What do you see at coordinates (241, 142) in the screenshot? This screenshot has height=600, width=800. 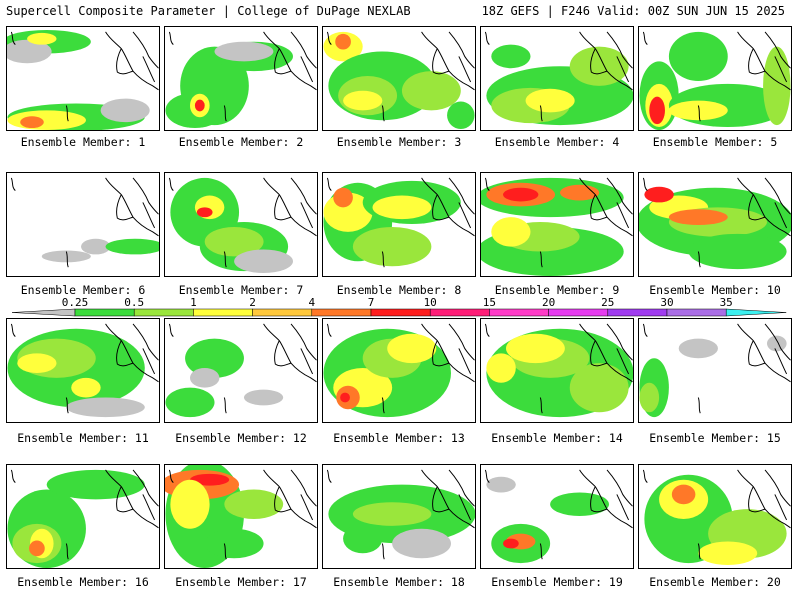 I see `ensemble-member-label: Ensemble Member: 2` at bounding box center [241, 142].